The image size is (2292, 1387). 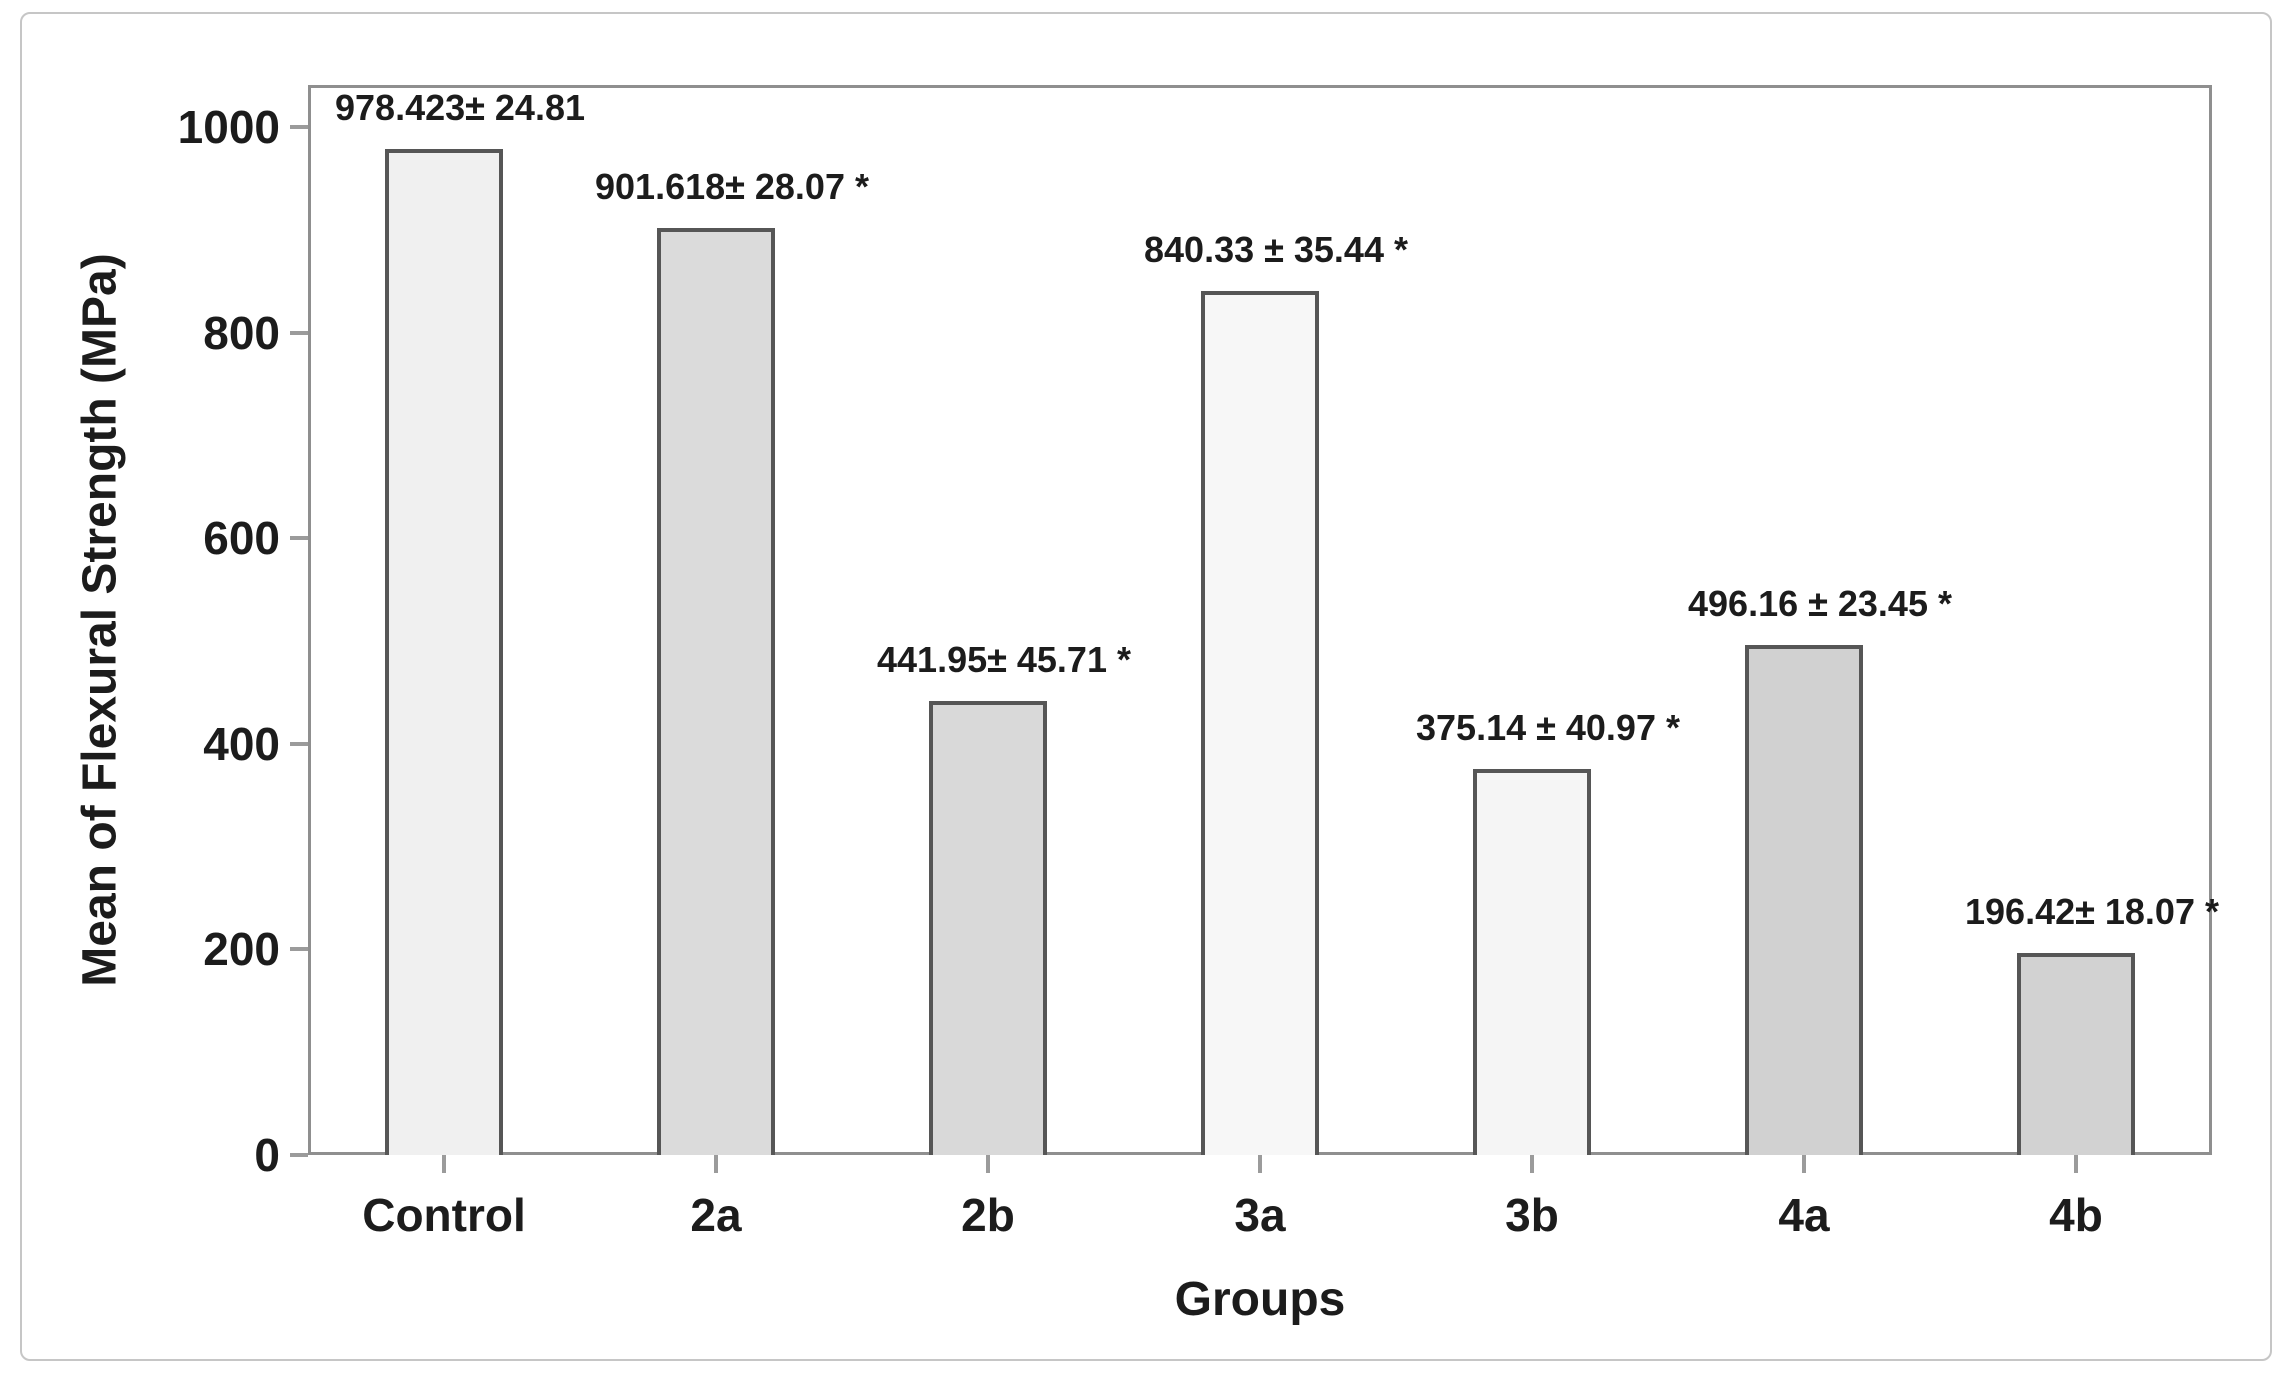 What do you see at coordinates (2076, 1215) in the screenshot?
I see `x-category-label: 4b` at bounding box center [2076, 1215].